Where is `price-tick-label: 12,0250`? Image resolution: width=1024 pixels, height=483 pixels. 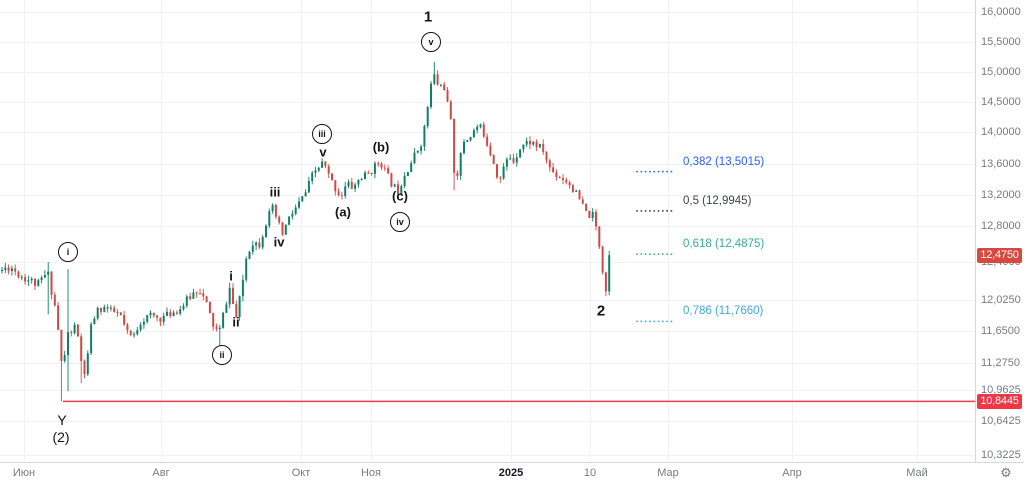
price-tick-label: 12,0250 is located at coordinates (1001, 300).